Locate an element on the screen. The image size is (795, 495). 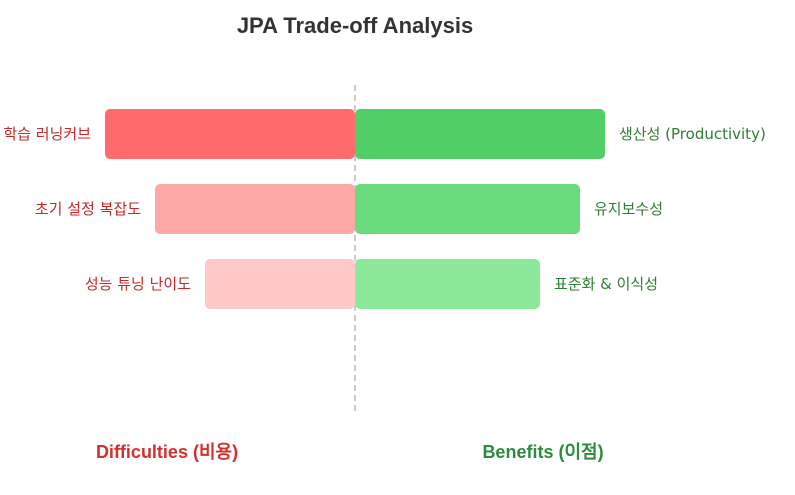
difficulty-label-3: 성능 튜닝 난이도 is located at coordinates (138, 284).